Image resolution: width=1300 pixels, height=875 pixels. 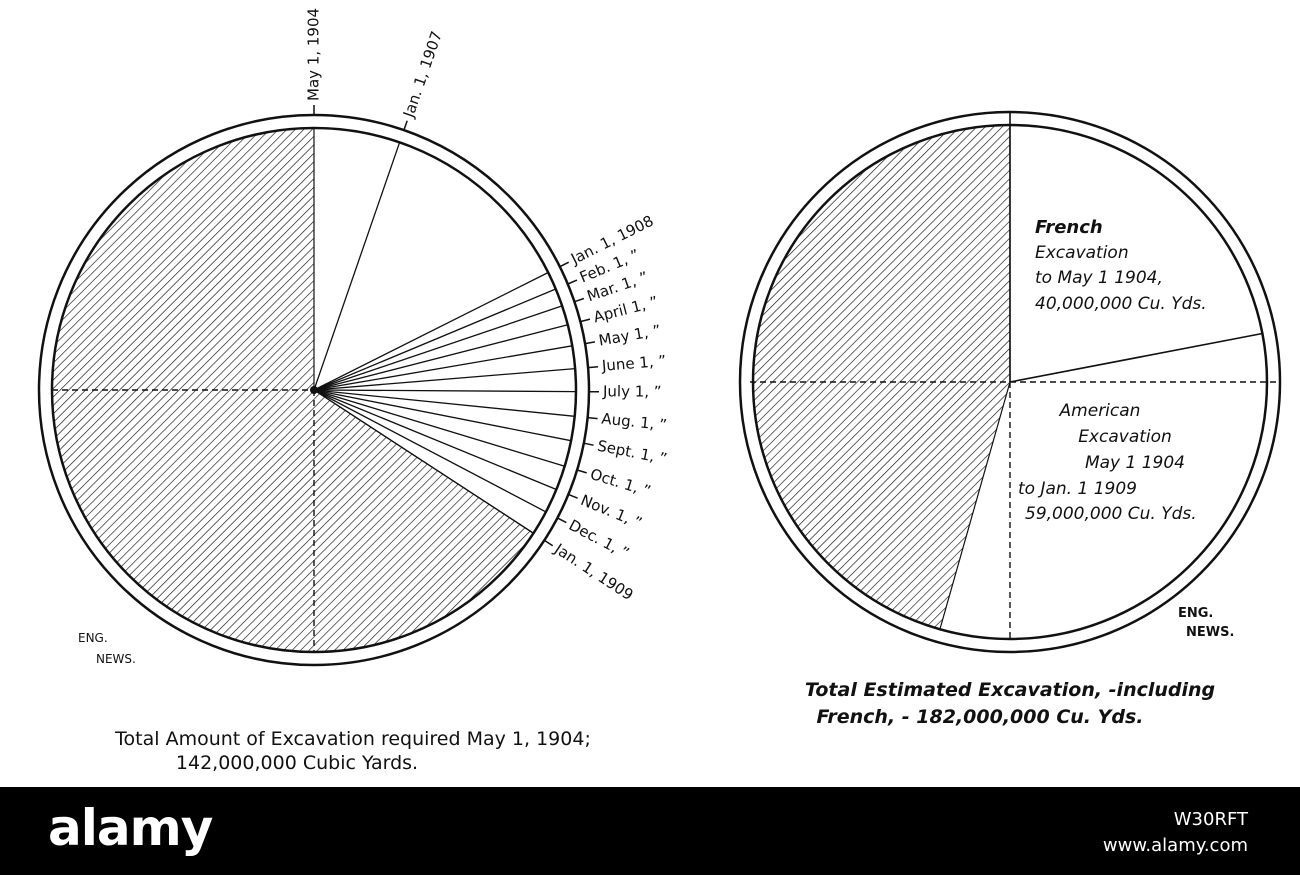 What do you see at coordinates (1121, 304) in the screenshot?
I see `french-label-line4: 40,000,000 Cu. Yds.` at bounding box center [1121, 304].